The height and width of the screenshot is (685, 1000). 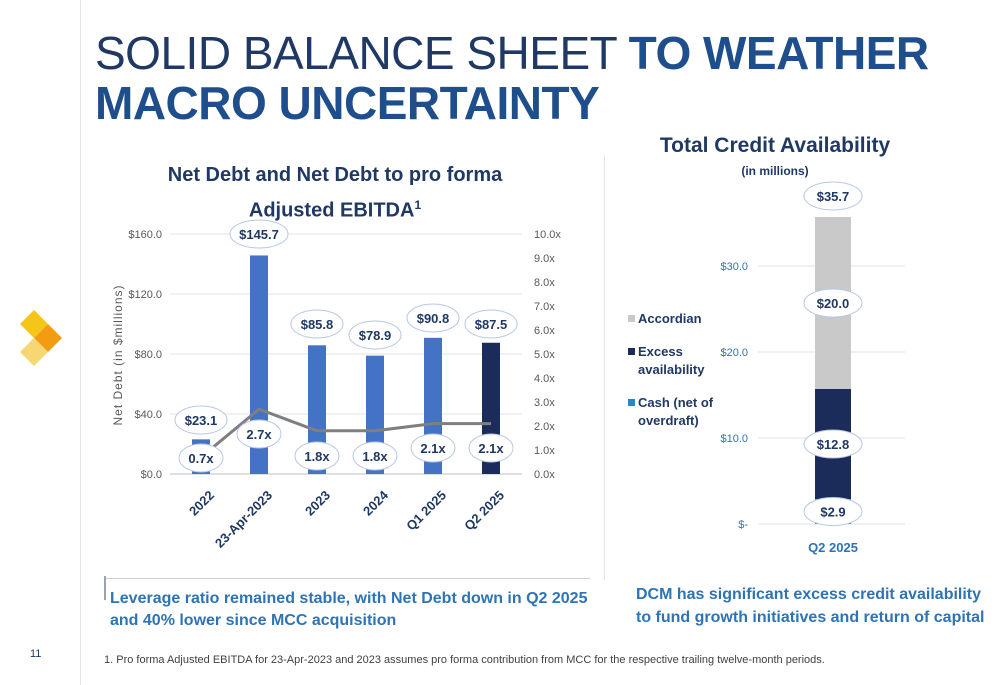 I want to click on credit-y-tick-label: $30.0, so click(x=734, y=267).